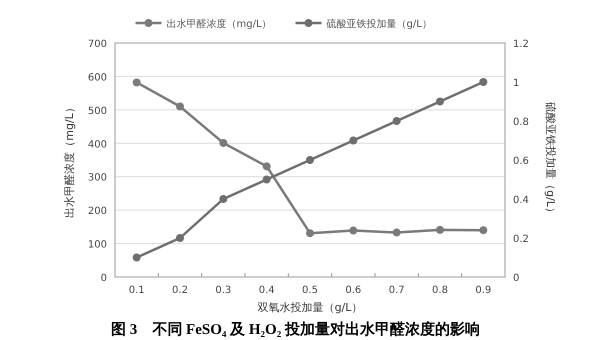  Describe the element at coordinates (521, 200) in the screenshot. I see `y2-tick-label: 0.4` at that location.